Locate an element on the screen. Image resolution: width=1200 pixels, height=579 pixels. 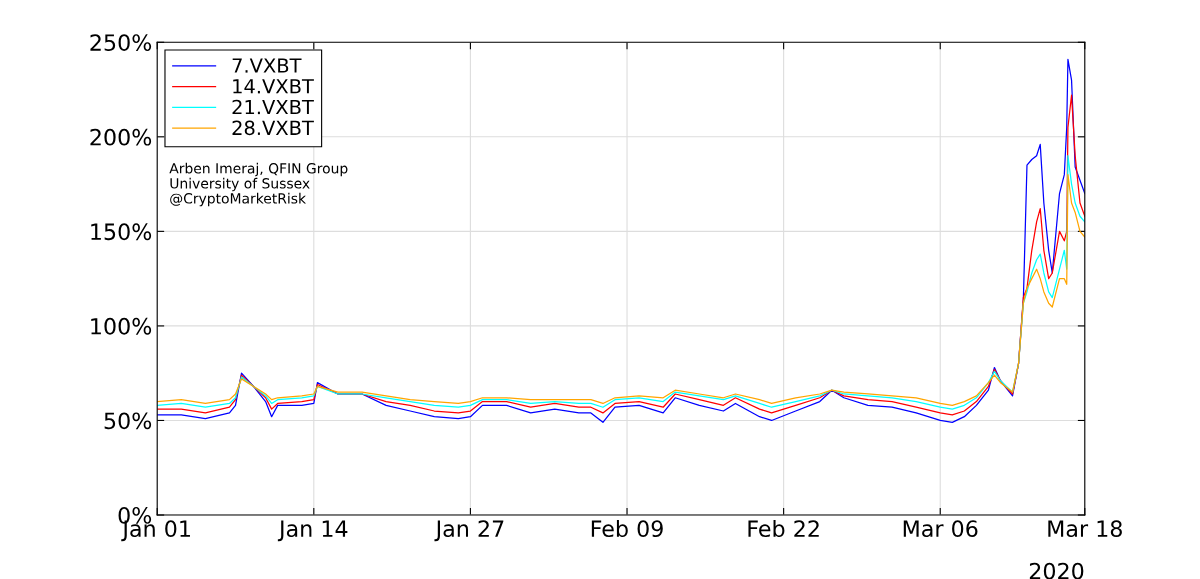
annotation: University of Sussex is located at coordinates (240, 184).